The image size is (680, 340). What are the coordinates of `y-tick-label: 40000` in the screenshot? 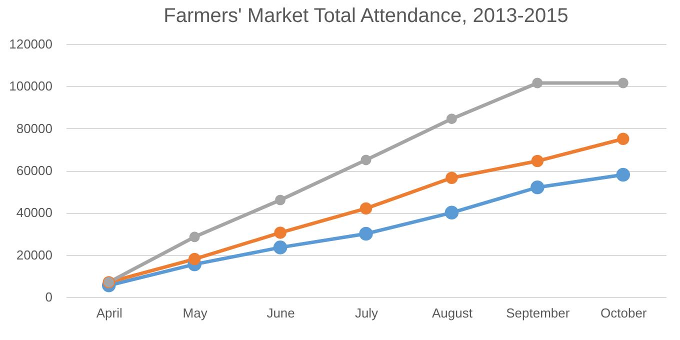 It's located at (34, 212).